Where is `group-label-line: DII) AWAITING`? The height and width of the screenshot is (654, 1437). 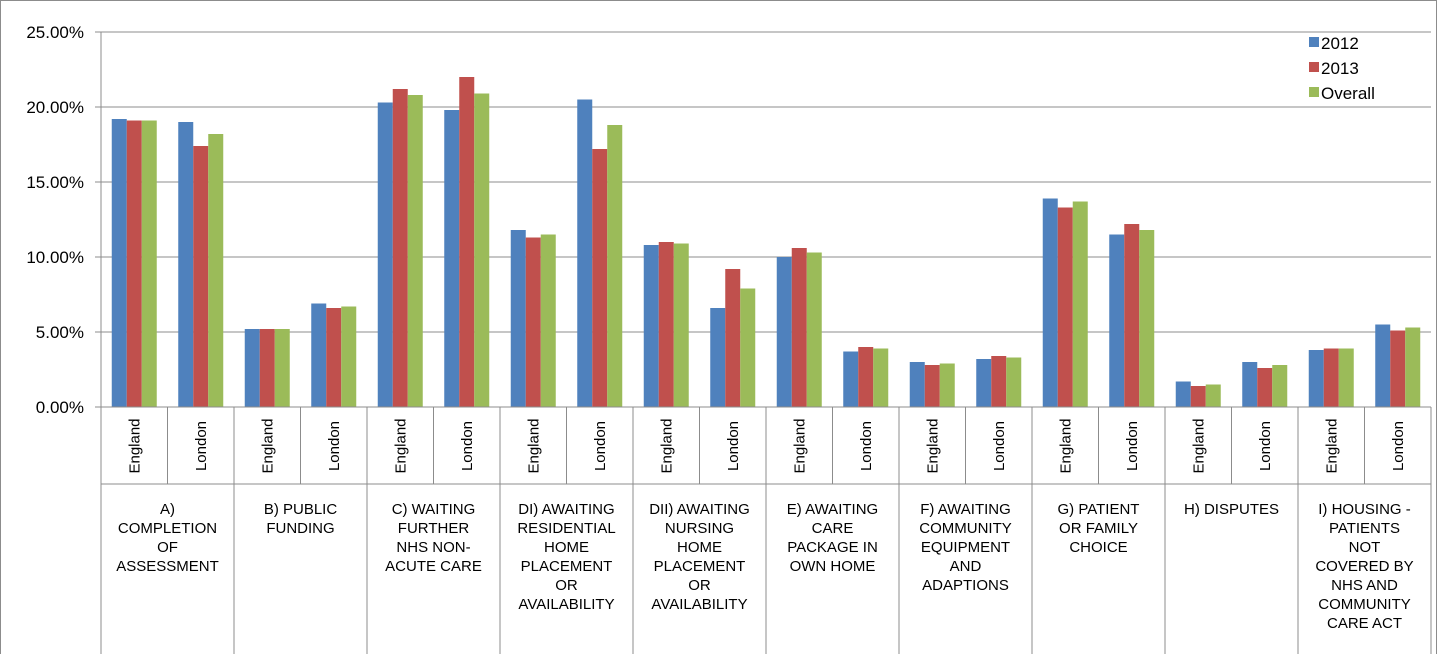
group-label-line: DII) AWAITING is located at coordinates (699, 509).